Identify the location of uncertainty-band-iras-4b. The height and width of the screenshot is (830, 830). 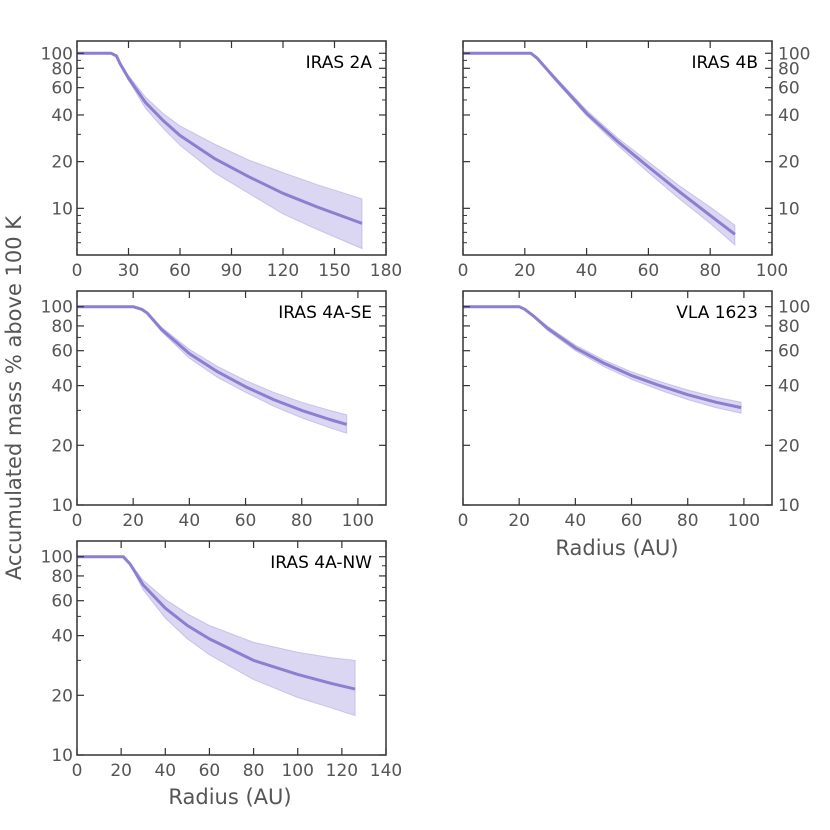
(599, 149).